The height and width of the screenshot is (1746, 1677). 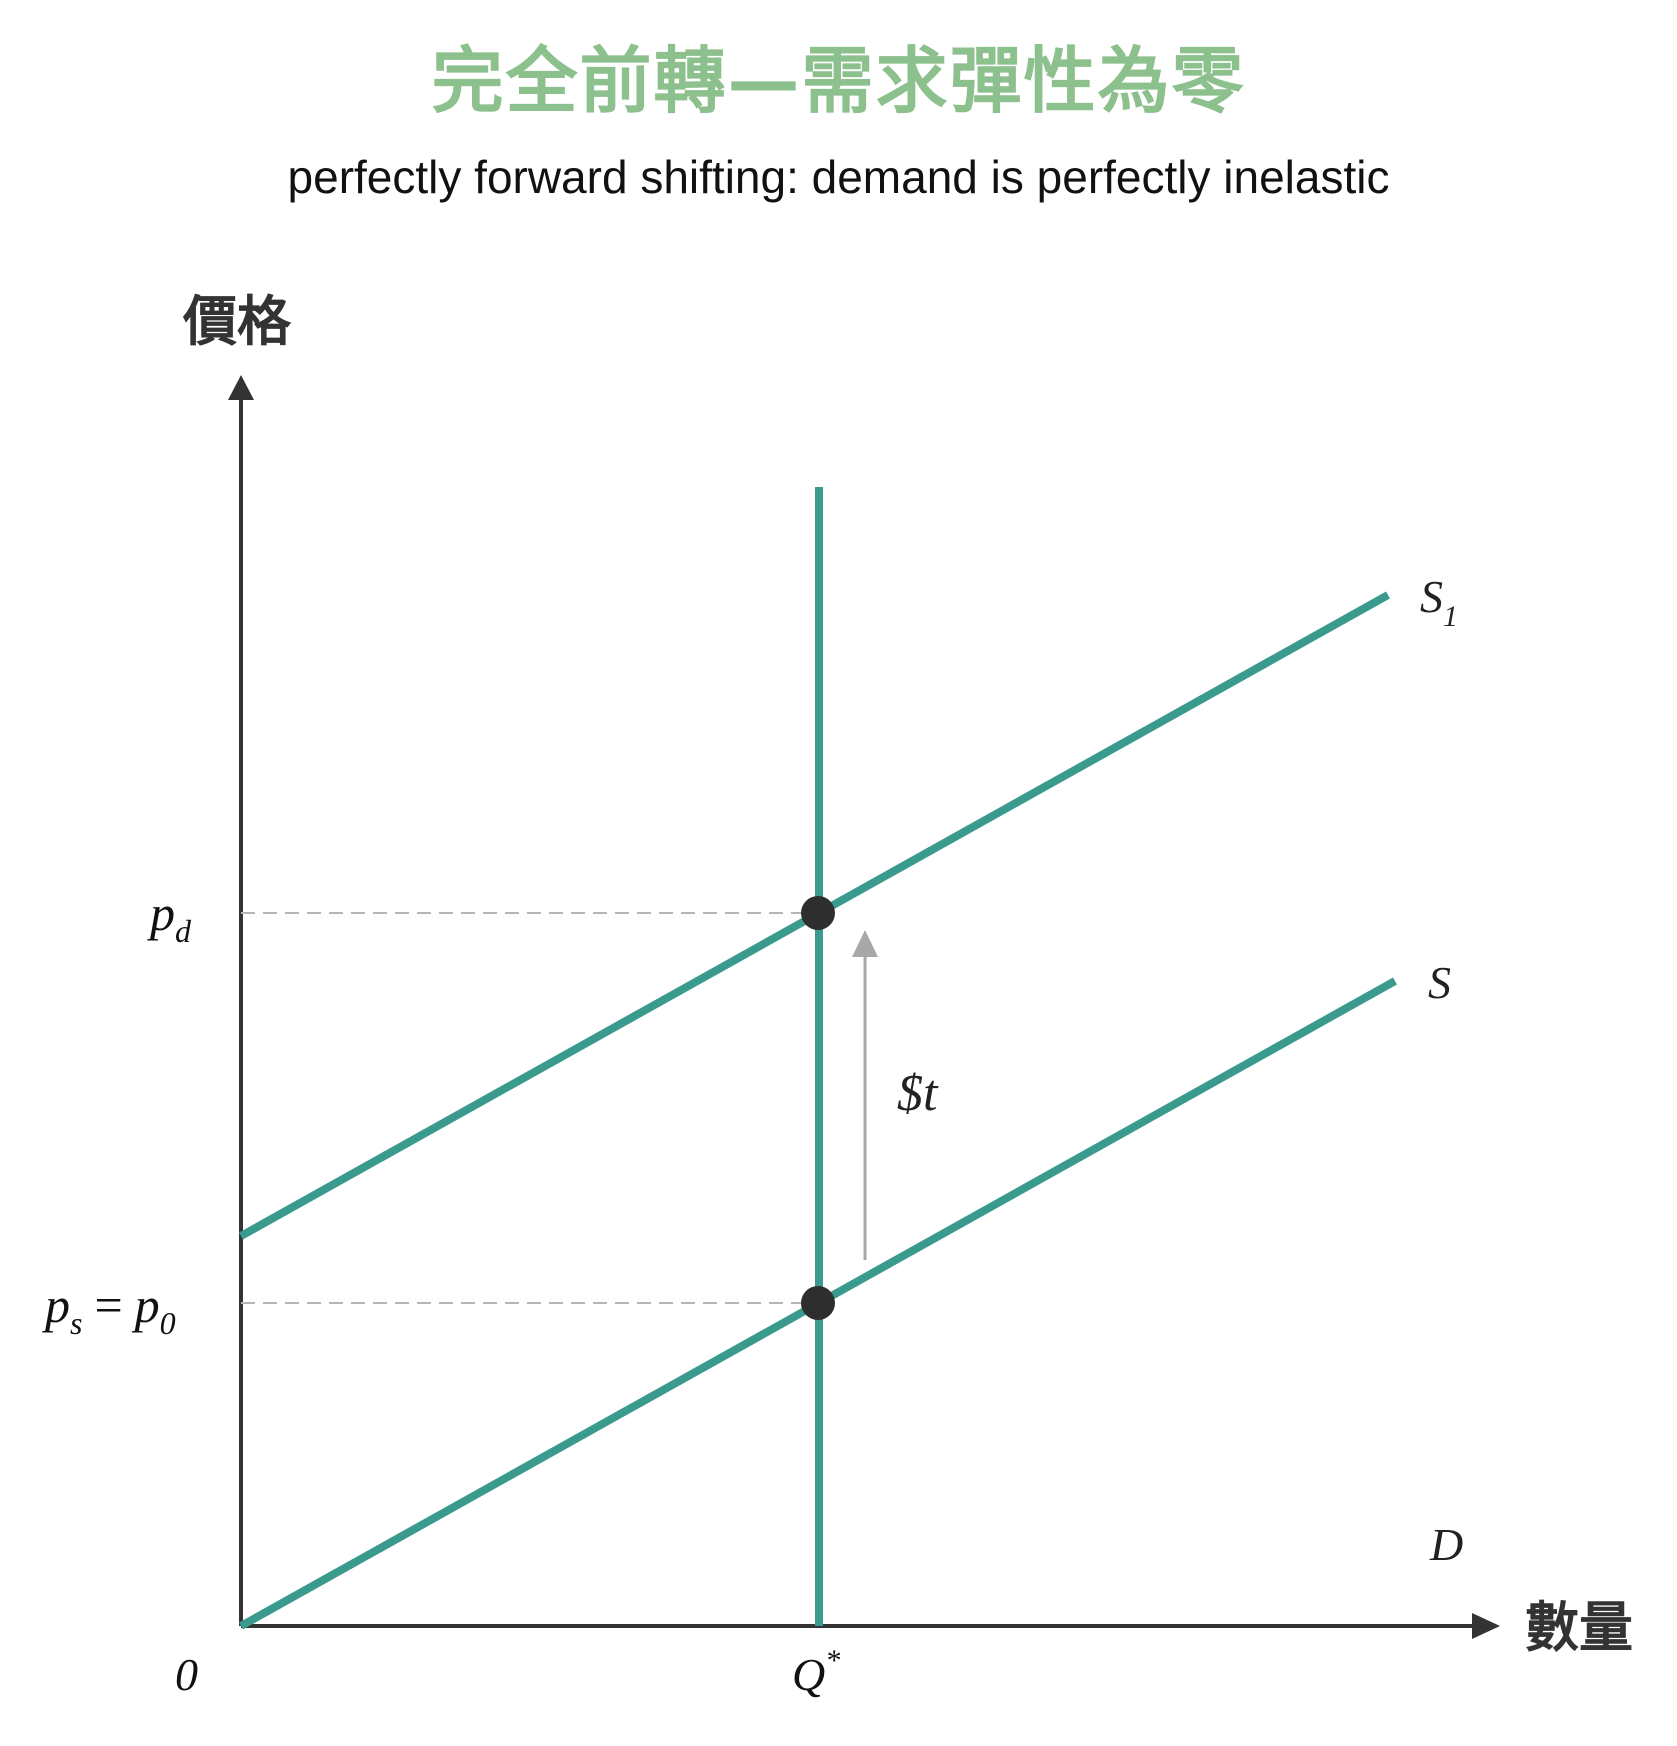 What do you see at coordinates (56, 1305) in the screenshot?
I see `ps-main: p` at bounding box center [56, 1305].